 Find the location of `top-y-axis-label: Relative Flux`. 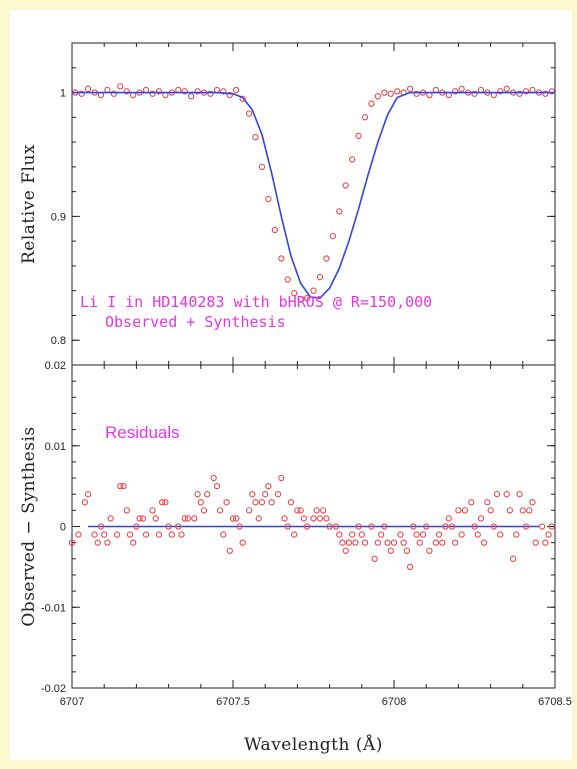

top-y-axis-label: Relative Flux is located at coordinates (29, 204).